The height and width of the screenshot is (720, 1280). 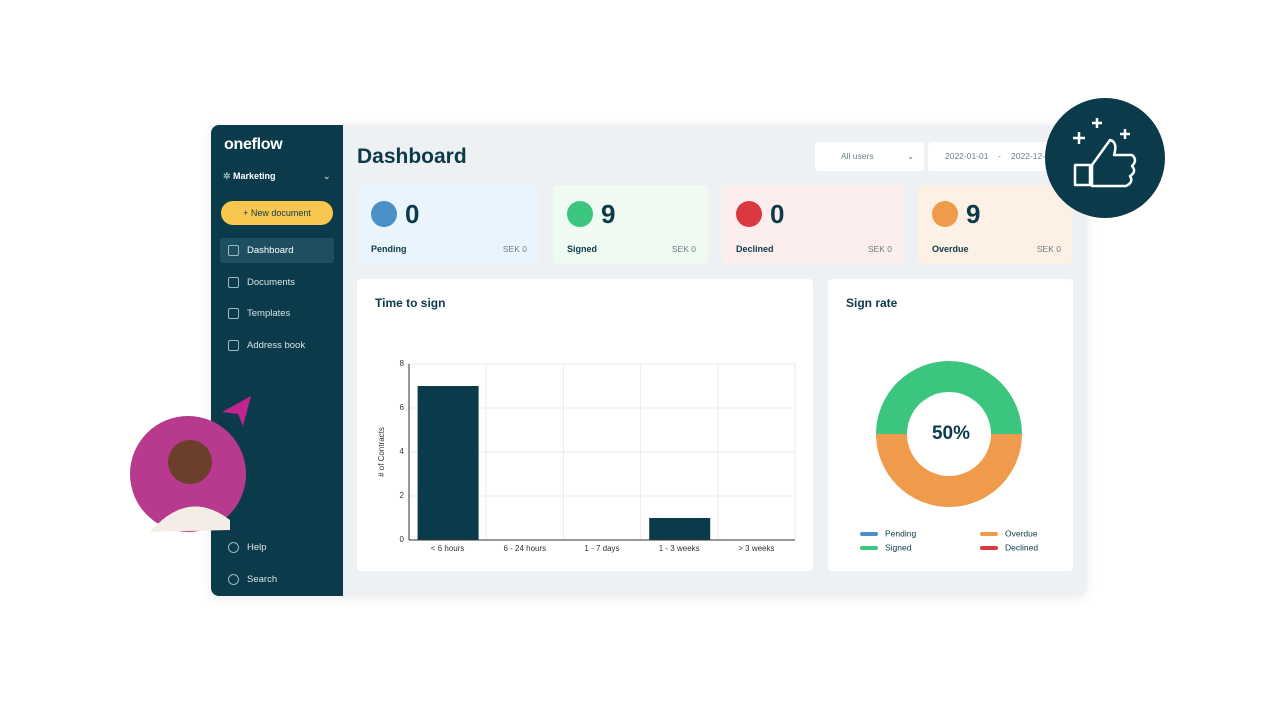 What do you see at coordinates (601, 548) in the screenshot?
I see `x-tick-label: 1 - 7 days` at bounding box center [601, 548].